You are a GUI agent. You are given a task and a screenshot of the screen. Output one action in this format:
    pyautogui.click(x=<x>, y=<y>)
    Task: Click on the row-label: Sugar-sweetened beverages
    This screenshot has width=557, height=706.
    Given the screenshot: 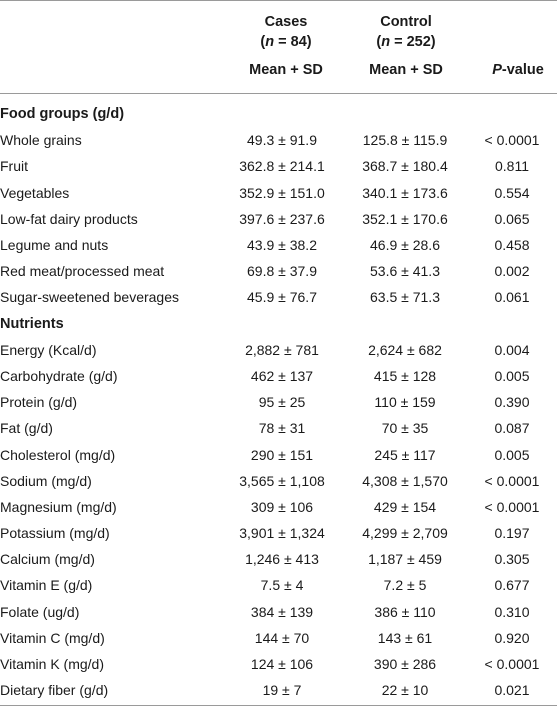 What is the action you would take?
    pyautogui.click(x=90, y=297)
    